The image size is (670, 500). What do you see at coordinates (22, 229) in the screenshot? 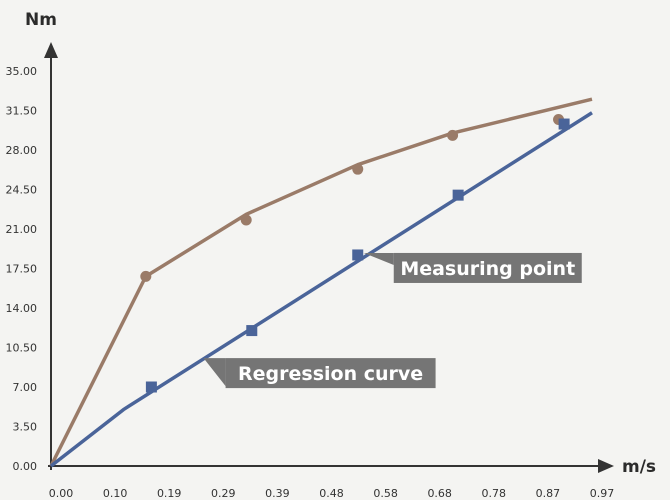
I see `y-tick-label: 21.00` at bounding box center [22, 229].